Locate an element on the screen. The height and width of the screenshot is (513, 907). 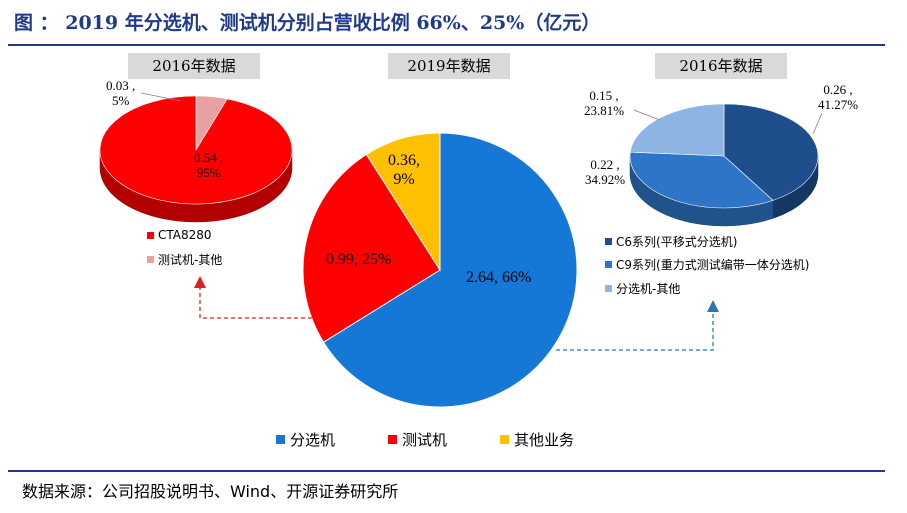
right-label-c6: 0.26 , 41.27% is located at coordinates (838, 97).